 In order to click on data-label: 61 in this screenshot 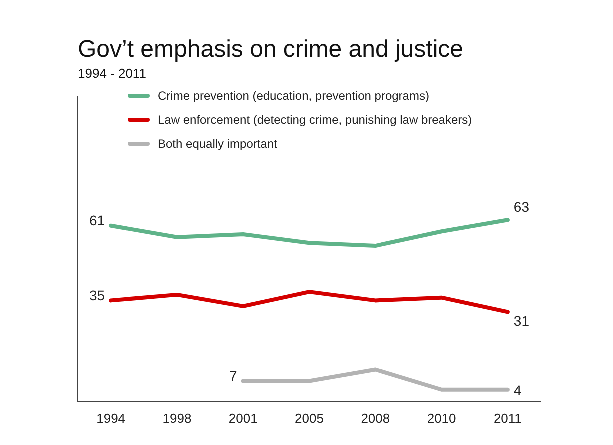, I will do `click(97, 220)`.